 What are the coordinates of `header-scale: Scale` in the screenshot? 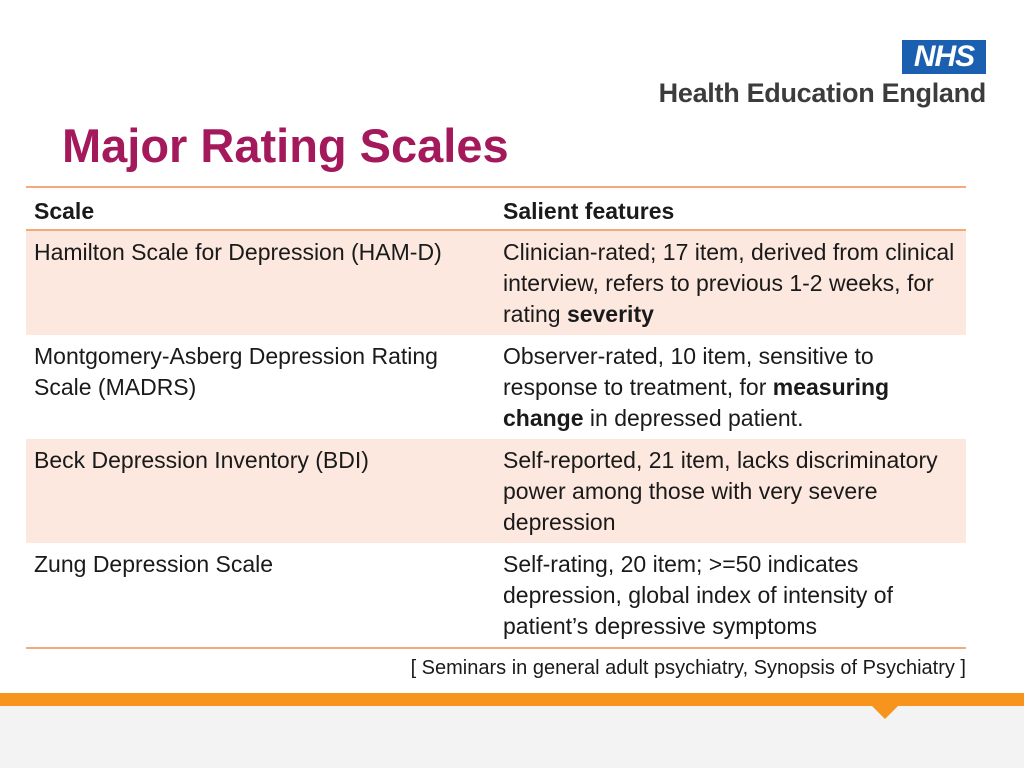 It's located at (64, 211).